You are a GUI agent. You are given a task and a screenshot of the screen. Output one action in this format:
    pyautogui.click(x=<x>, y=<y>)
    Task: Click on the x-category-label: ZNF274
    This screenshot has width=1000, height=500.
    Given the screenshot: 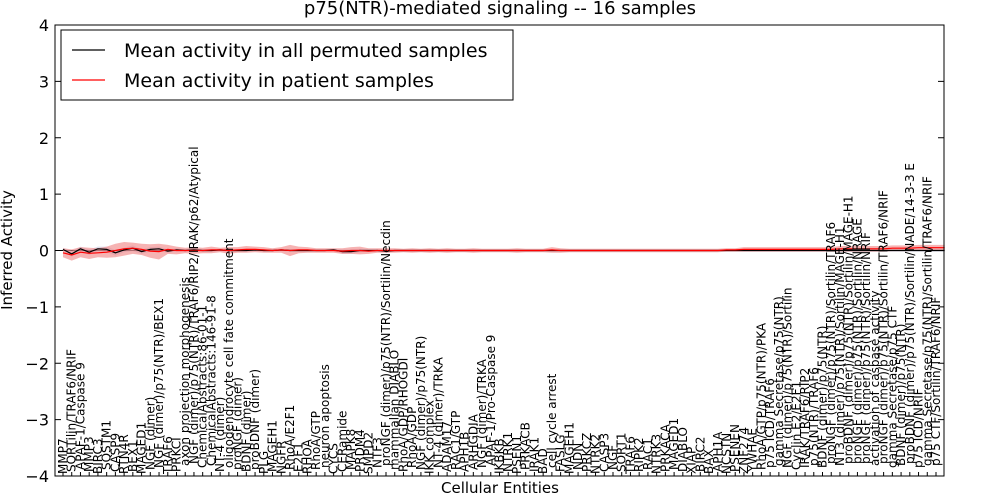 What is the action you would take?
    pyautogui.click(x=744, y=450)
    